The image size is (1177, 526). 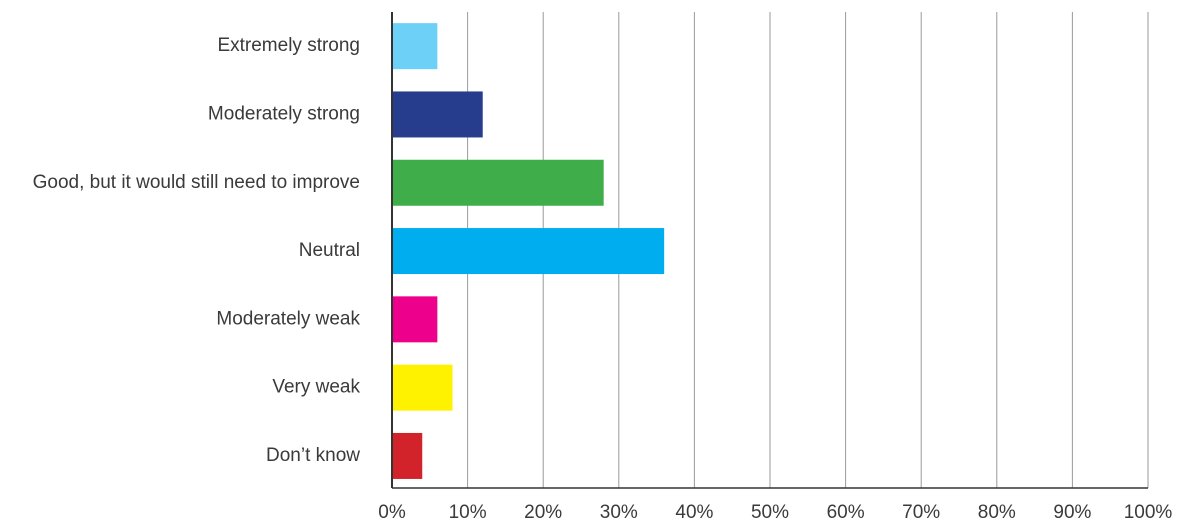 I want to click on x-tick-labels: 0% 10% 20% 30% 40% 50% 60% 70% 80% 90% 100%, so click(x=775, y=512).